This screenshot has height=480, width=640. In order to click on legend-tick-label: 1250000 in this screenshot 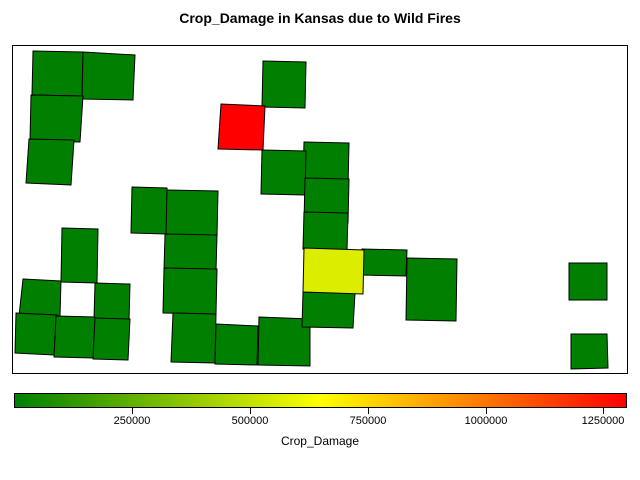, I will do `click(603, 421)`.